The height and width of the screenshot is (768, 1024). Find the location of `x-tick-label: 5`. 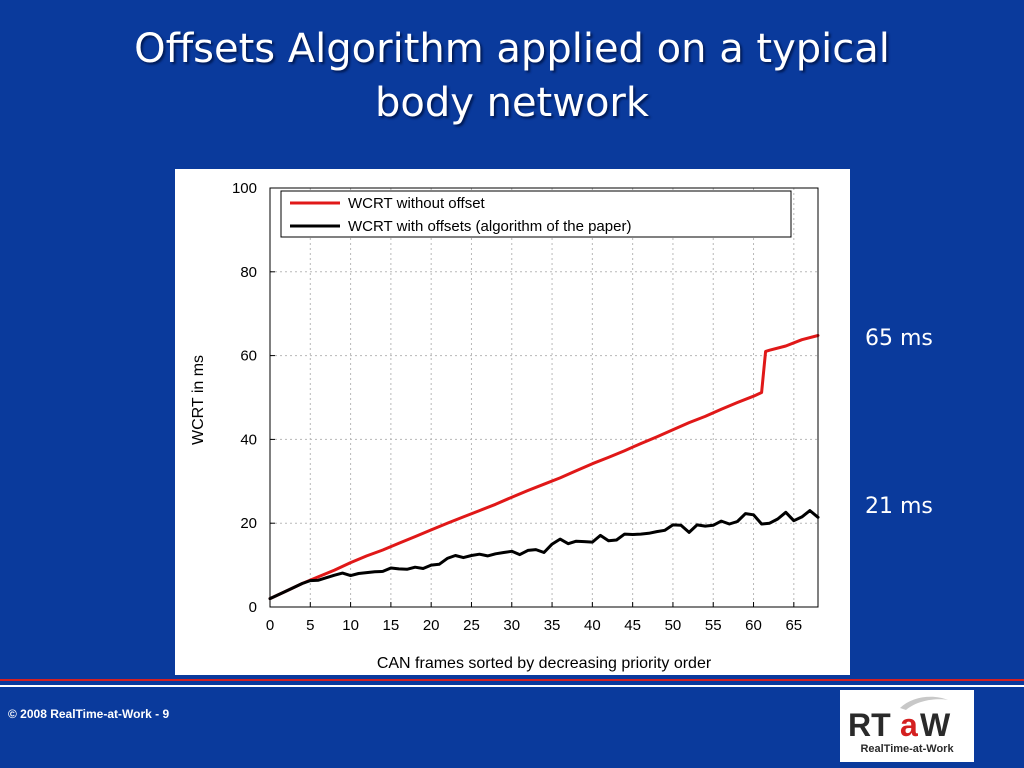

x-tick-label: 5 is located at coordinates (310, 625).